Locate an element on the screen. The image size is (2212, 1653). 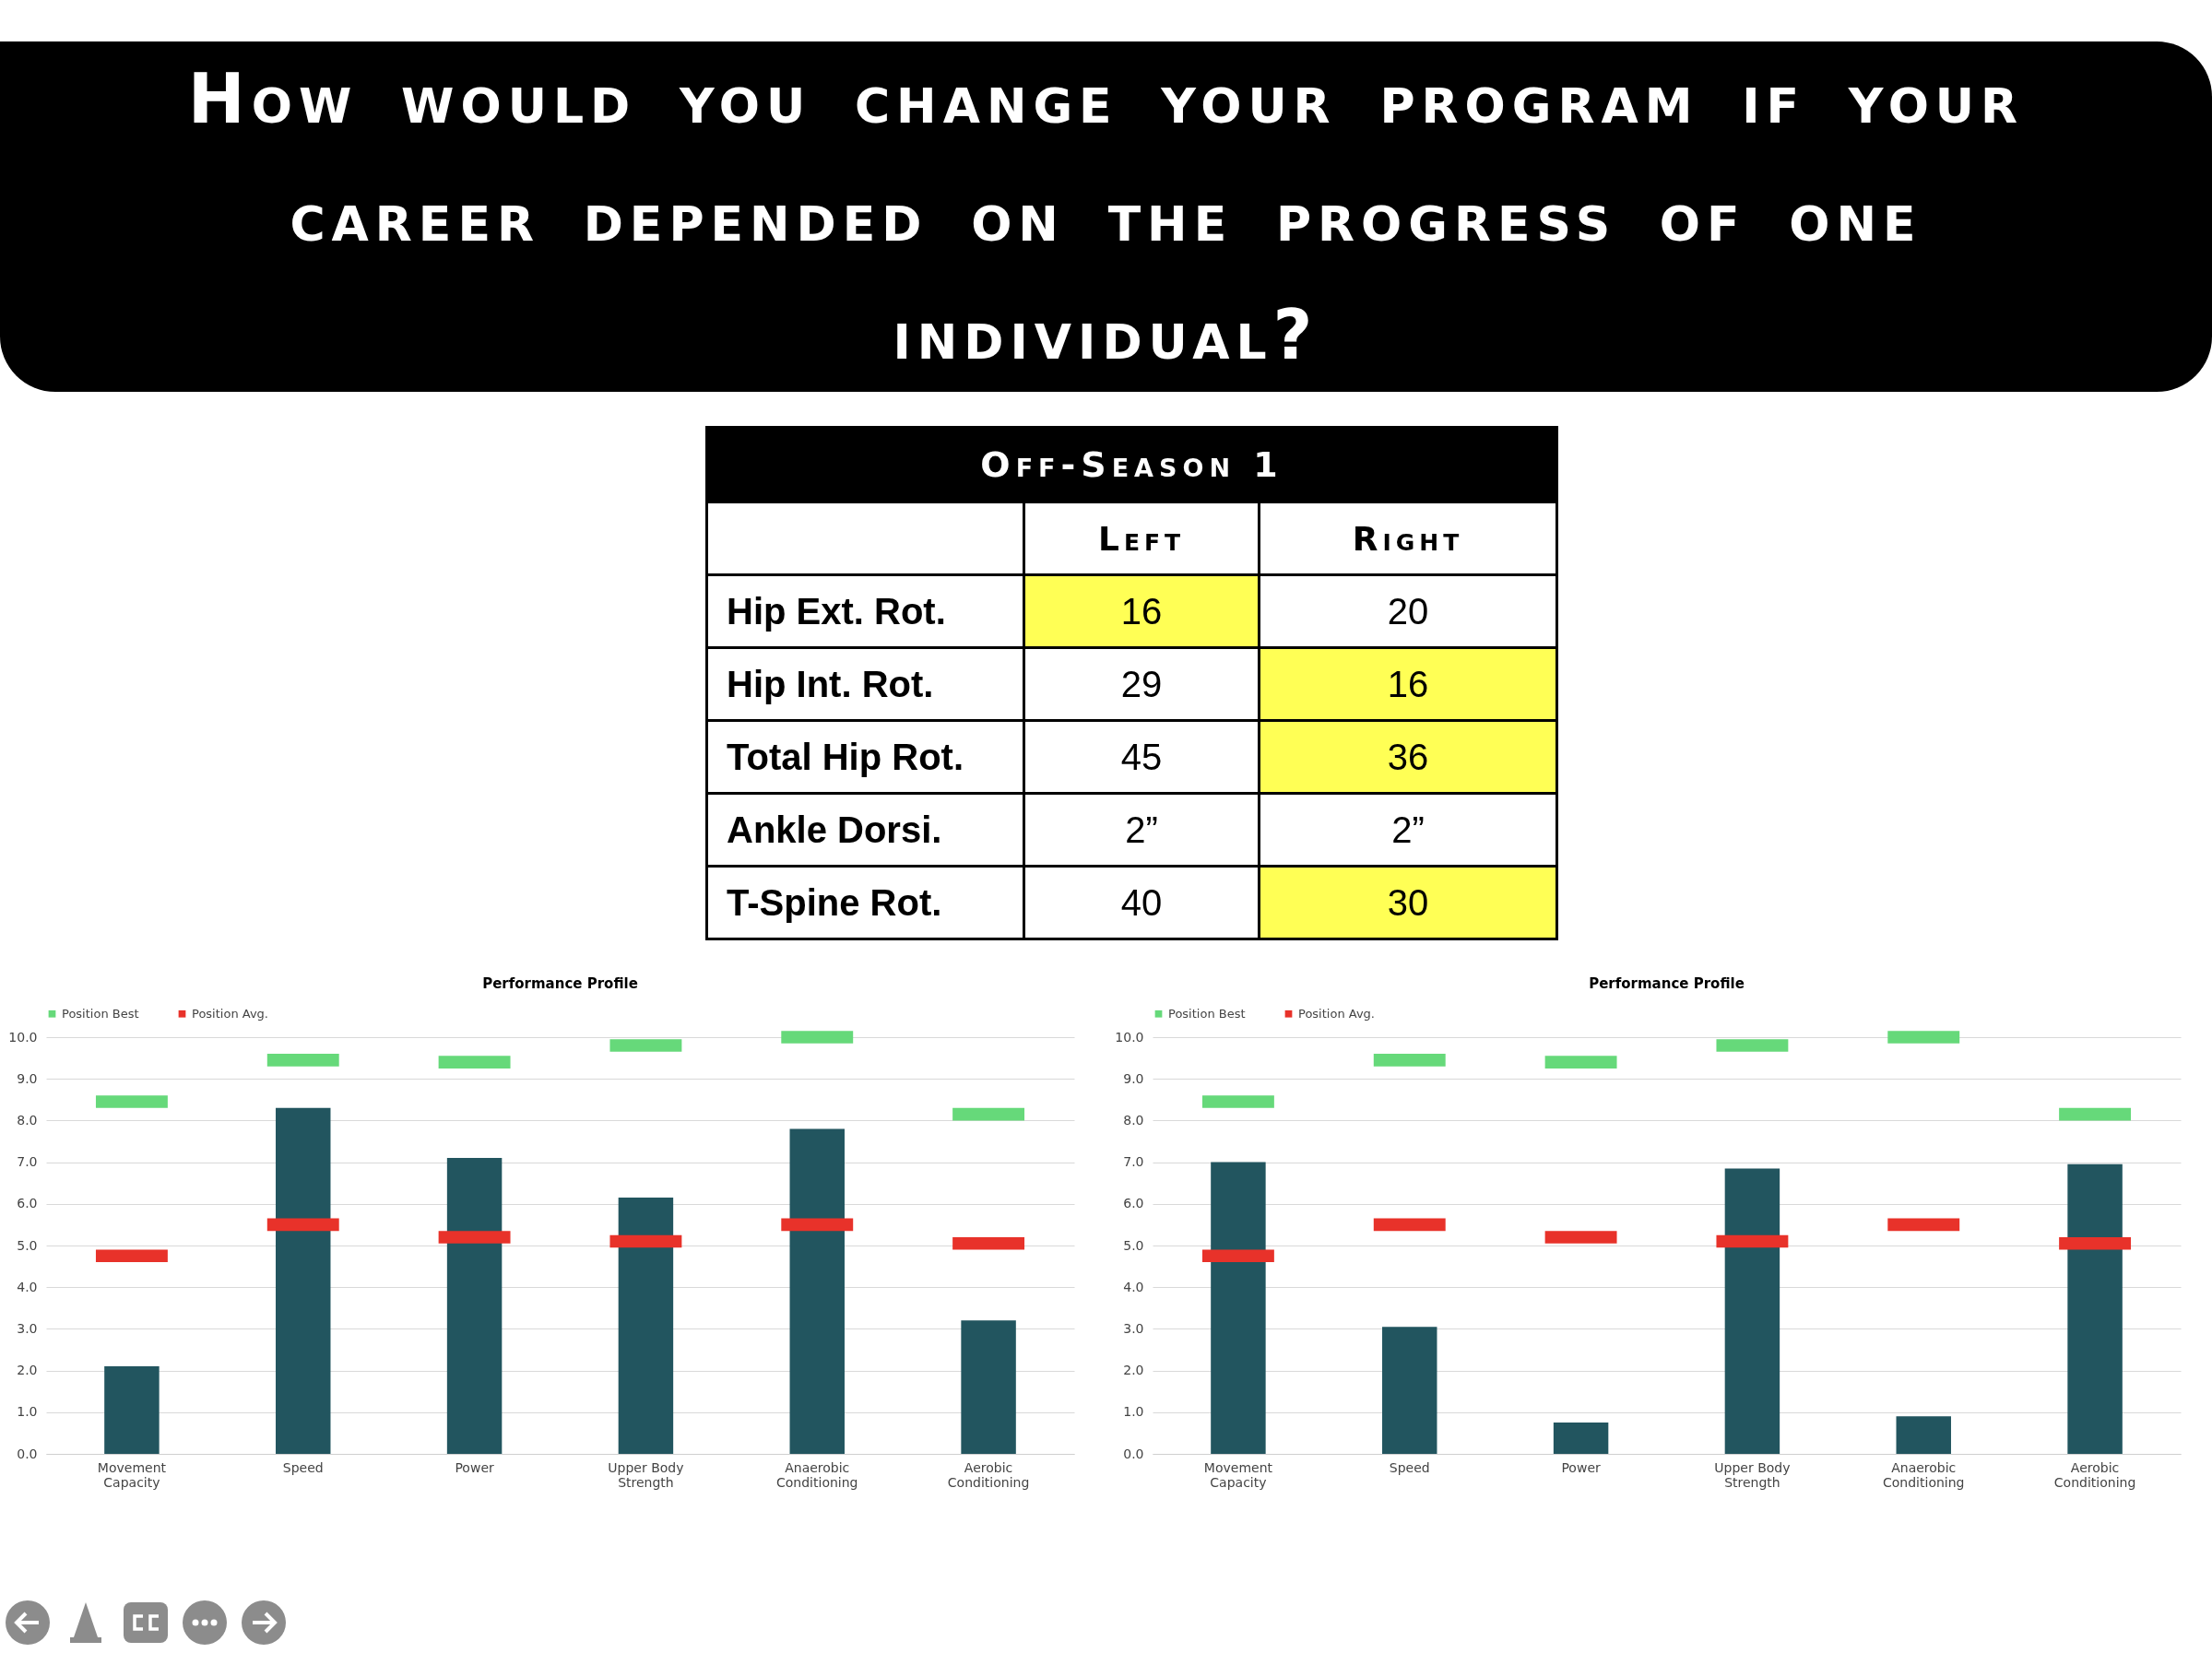
category-label: Hip Int. Rot. is located at coordinates (831, 683).